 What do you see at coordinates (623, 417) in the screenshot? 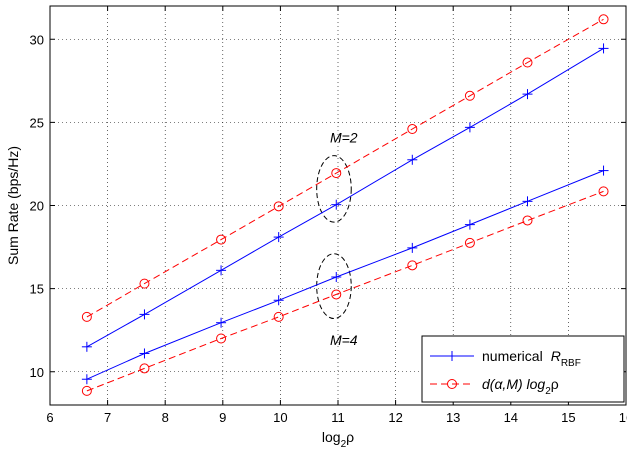
I see `x-tick-label: 16` at bounding box center [623, 417].